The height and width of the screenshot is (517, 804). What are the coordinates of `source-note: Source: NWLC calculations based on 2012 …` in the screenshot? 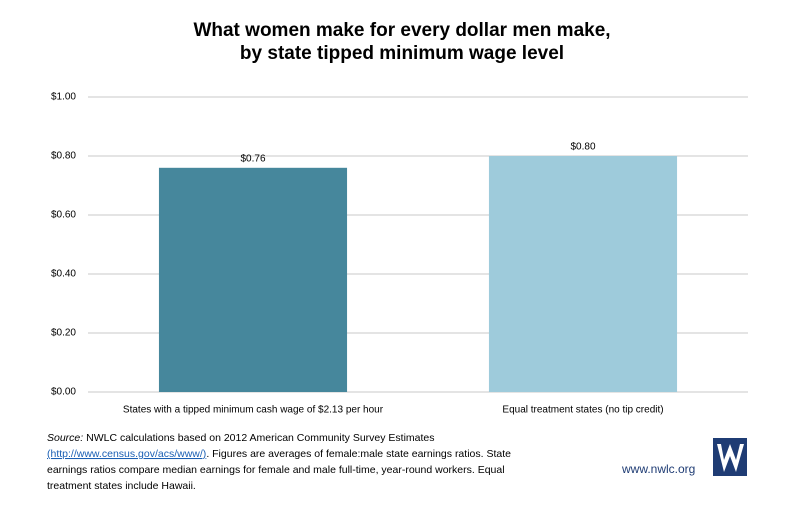 It's located at (241, 438).